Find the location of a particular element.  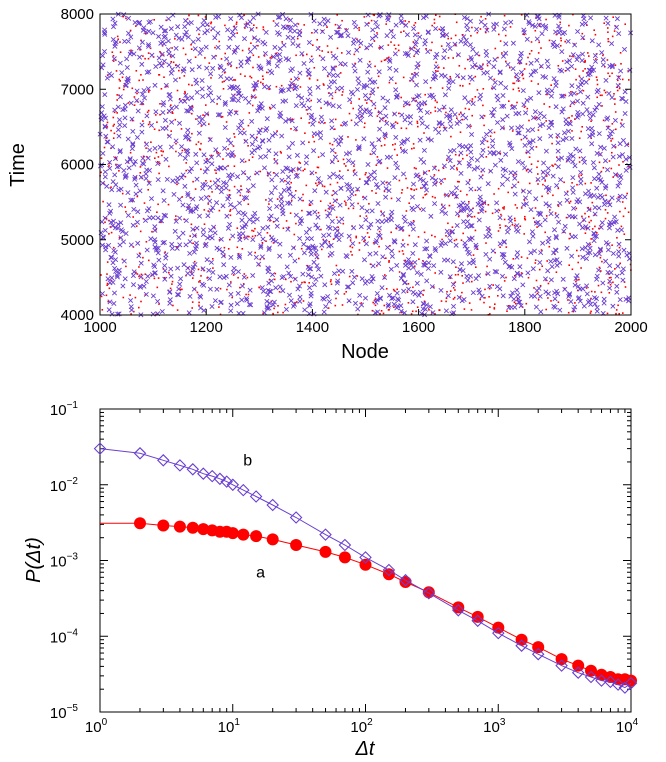

top-y-tick-label: 4000 is located at coordinates (77, 315).